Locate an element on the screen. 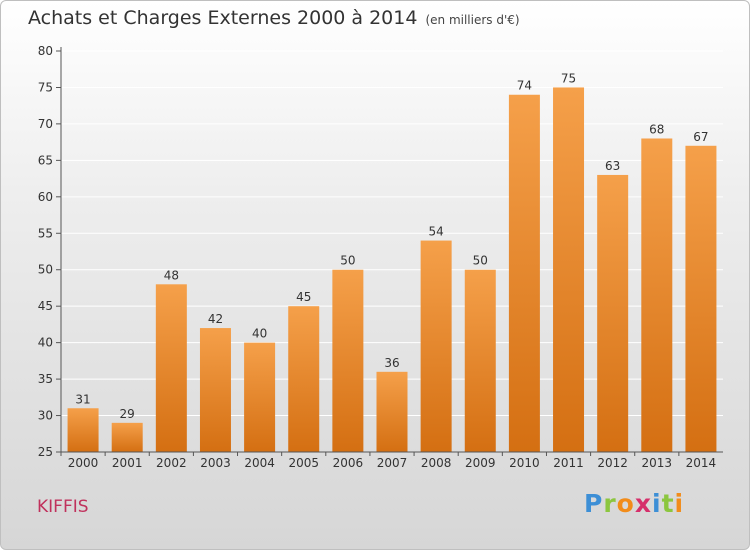 Image resolution: width=750 pixels, height=550 pixels. y-tick-label: 60 is located at coordinates (45, 197).